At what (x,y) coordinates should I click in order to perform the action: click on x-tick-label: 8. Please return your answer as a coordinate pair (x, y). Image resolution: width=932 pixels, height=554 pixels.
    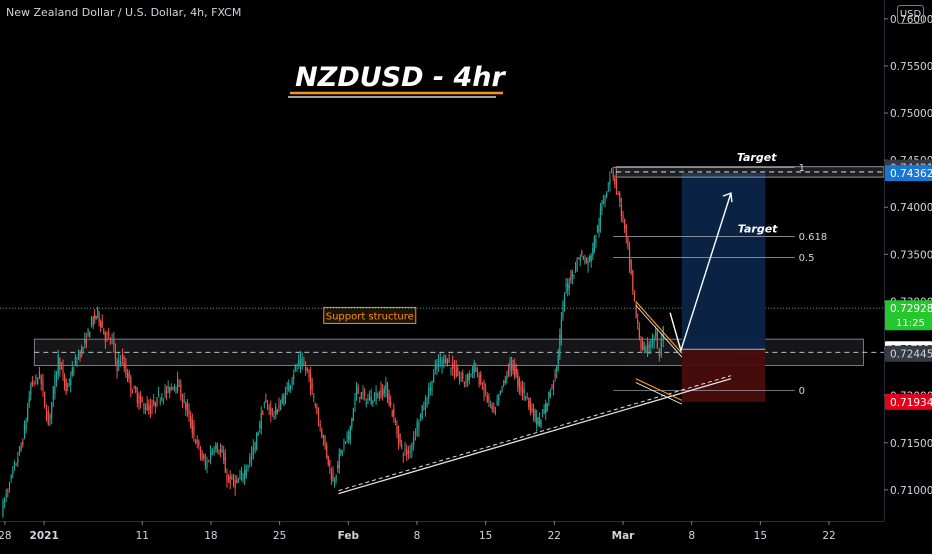
    Looking at the image, I should click on (417, 536).